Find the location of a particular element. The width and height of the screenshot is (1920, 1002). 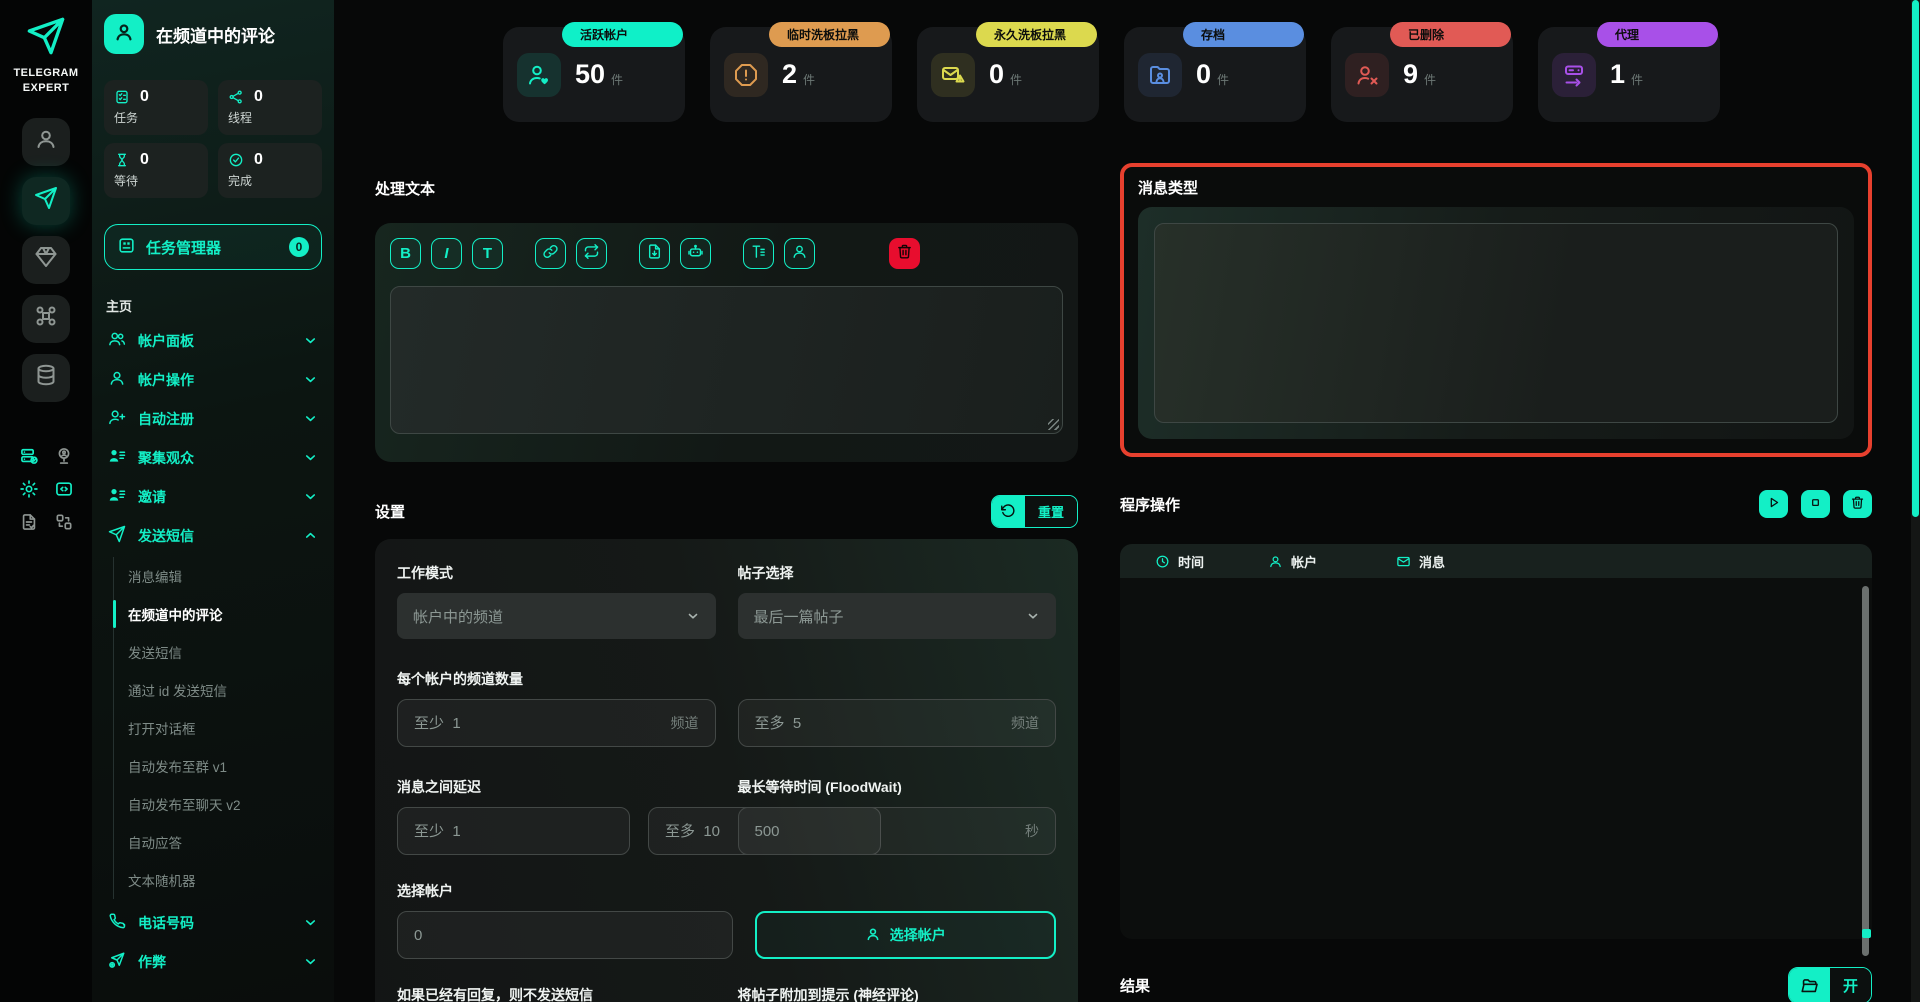

resize-grip is located at coordinates (1053, 424).